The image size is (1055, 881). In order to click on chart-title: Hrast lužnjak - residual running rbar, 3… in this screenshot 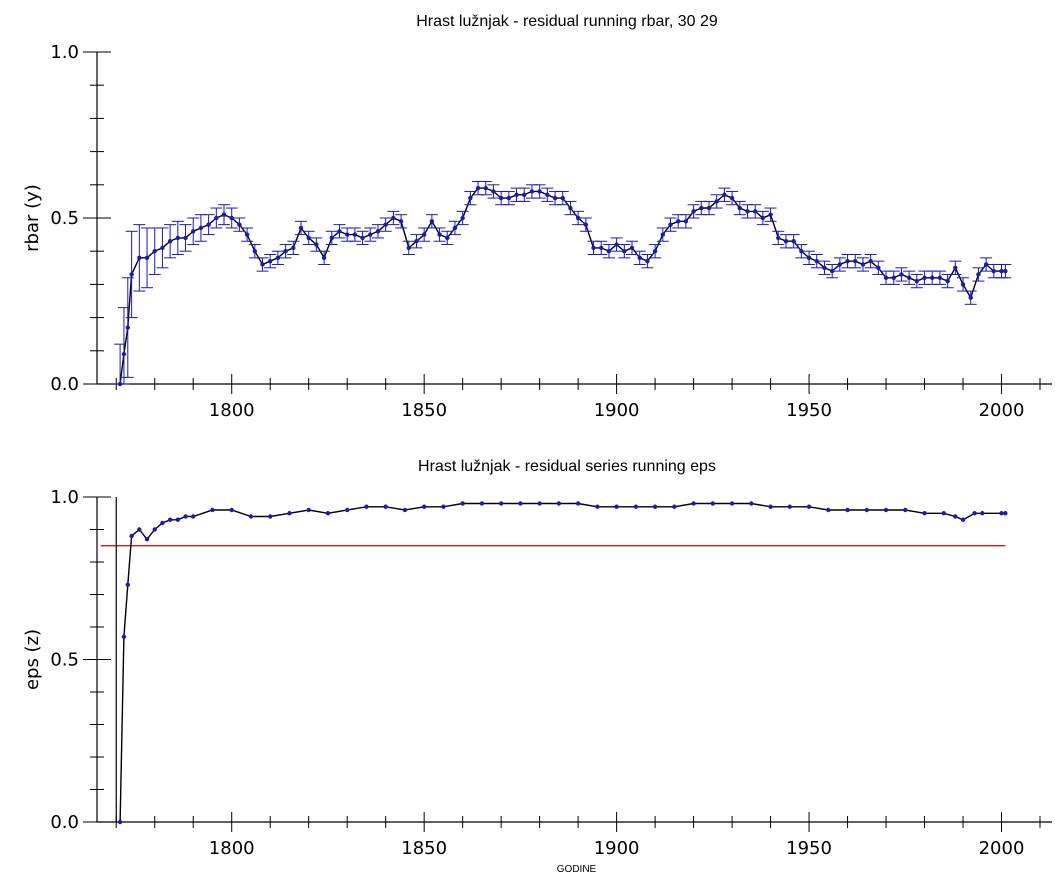, I will do `click(567, 21)`.